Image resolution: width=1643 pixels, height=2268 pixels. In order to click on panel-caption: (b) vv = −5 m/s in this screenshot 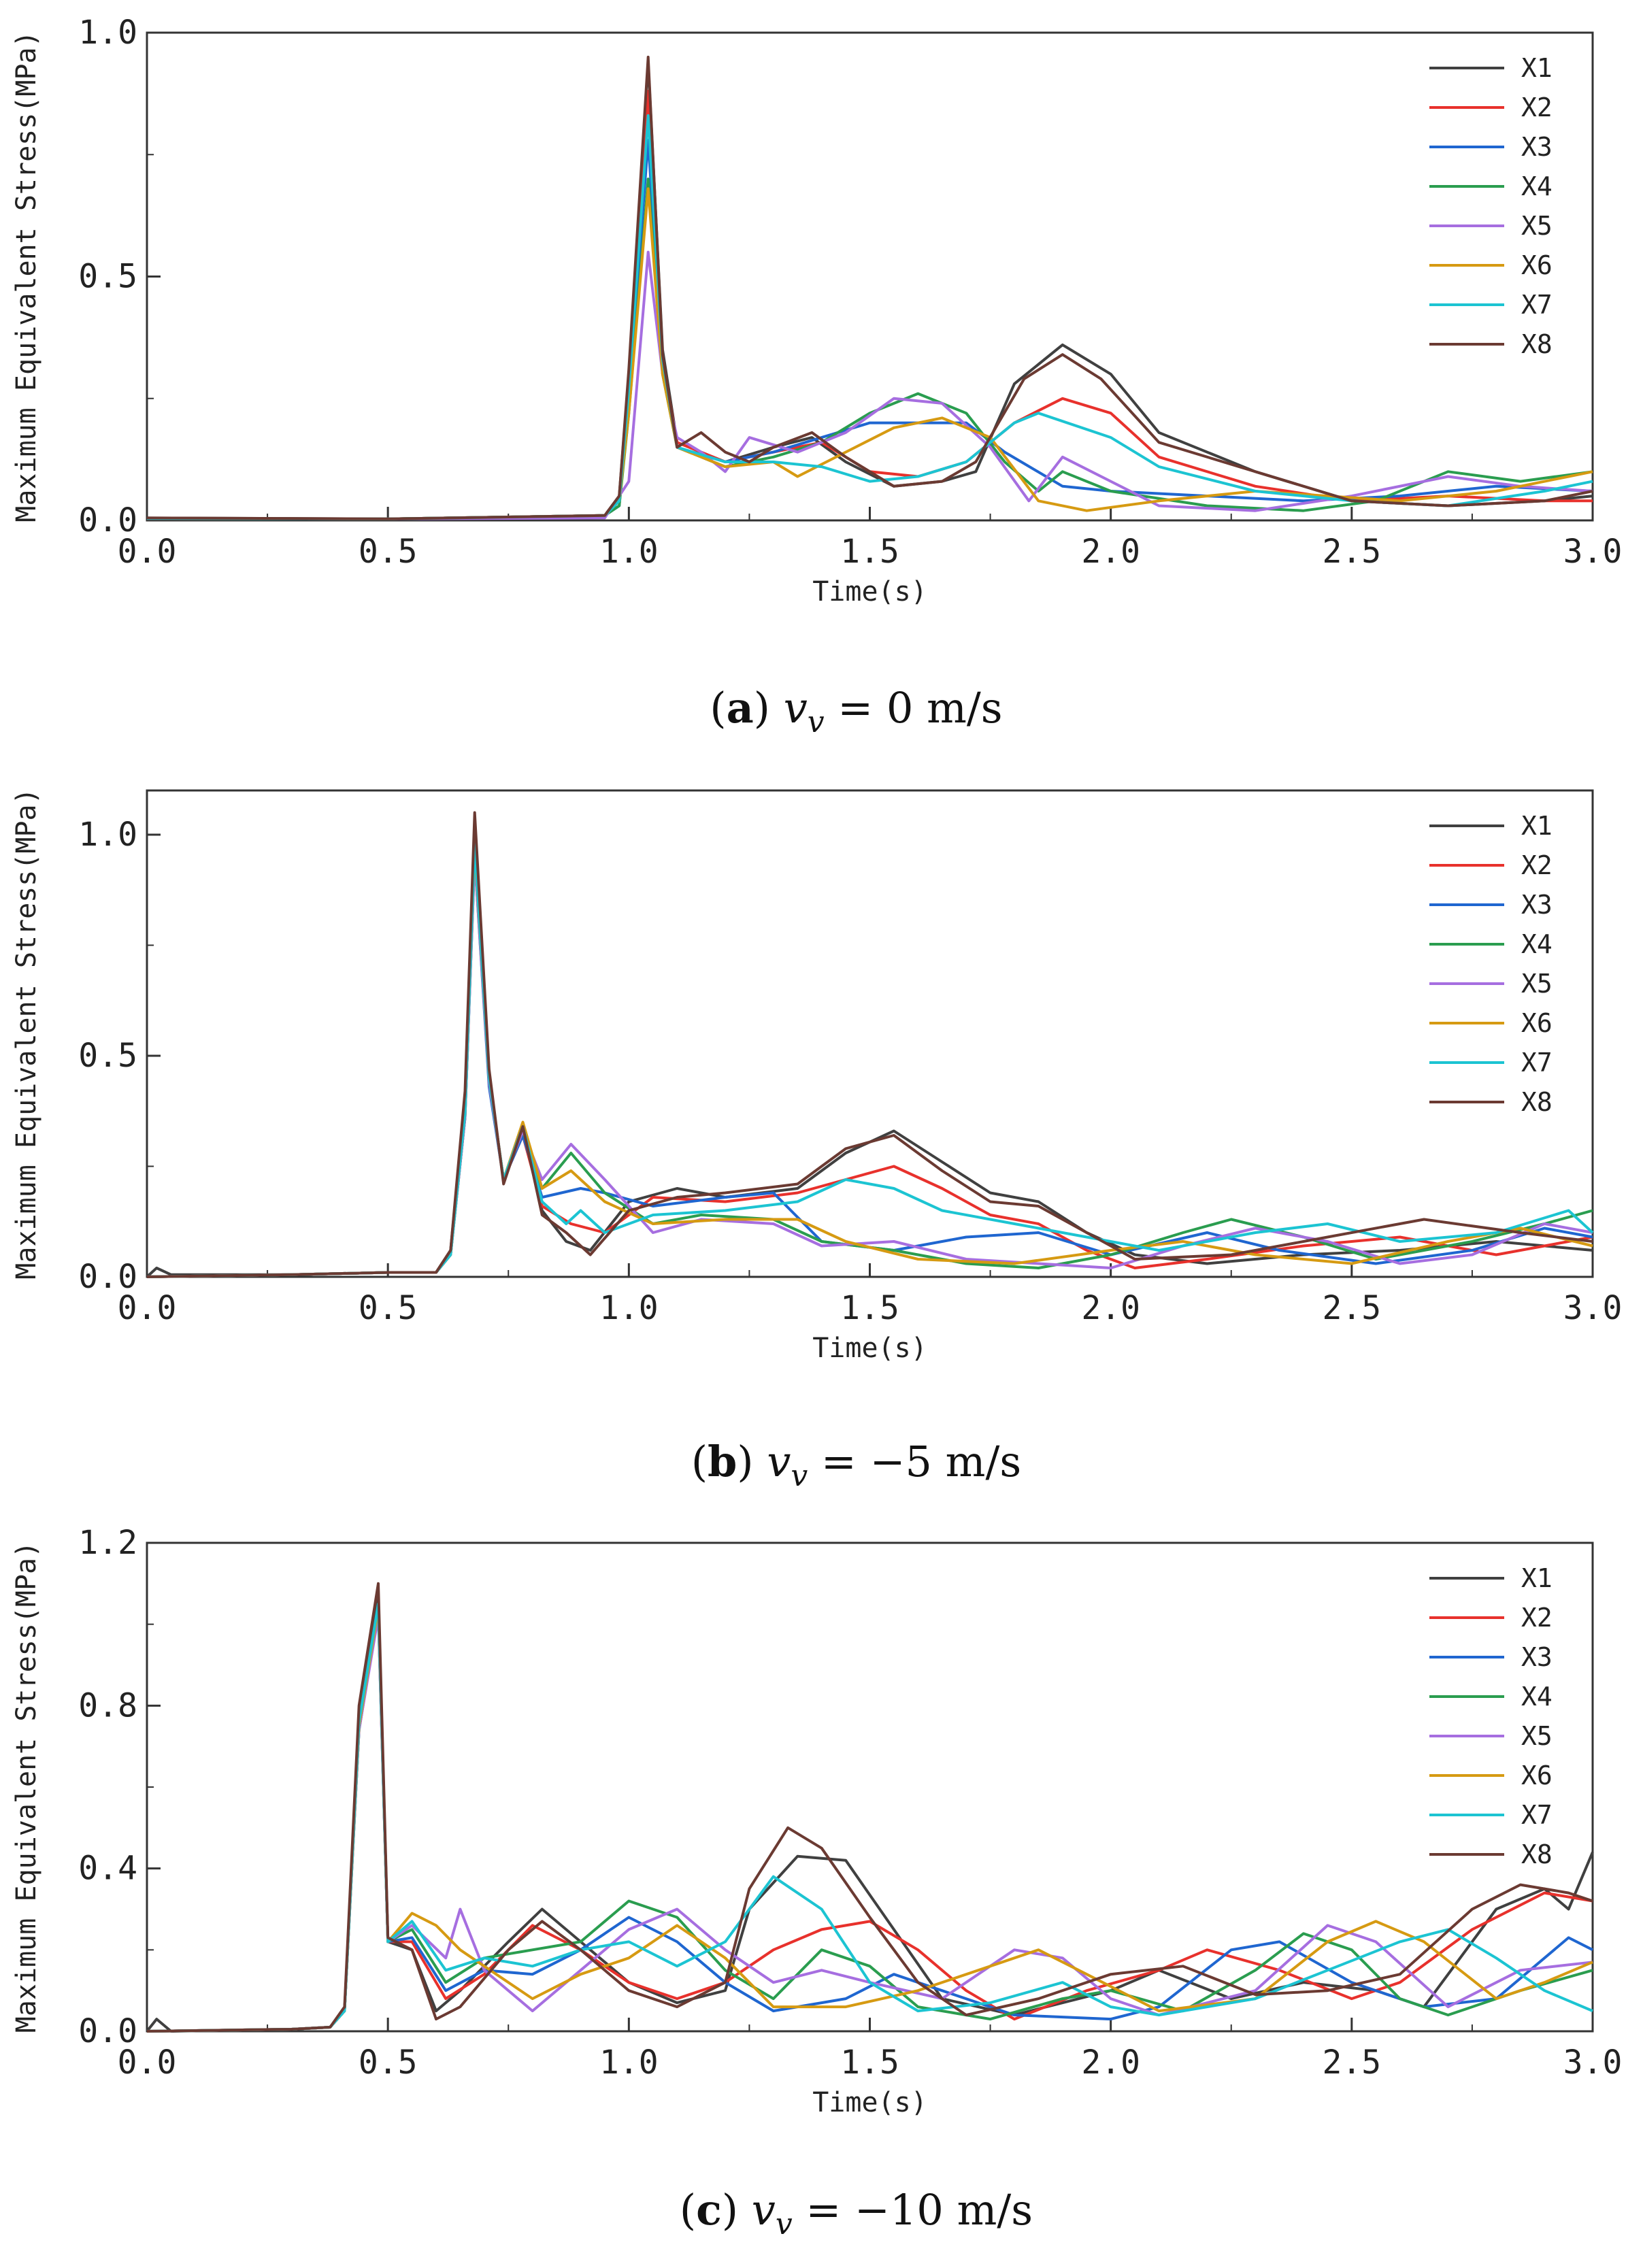, I will do `click(856, 1465)`.